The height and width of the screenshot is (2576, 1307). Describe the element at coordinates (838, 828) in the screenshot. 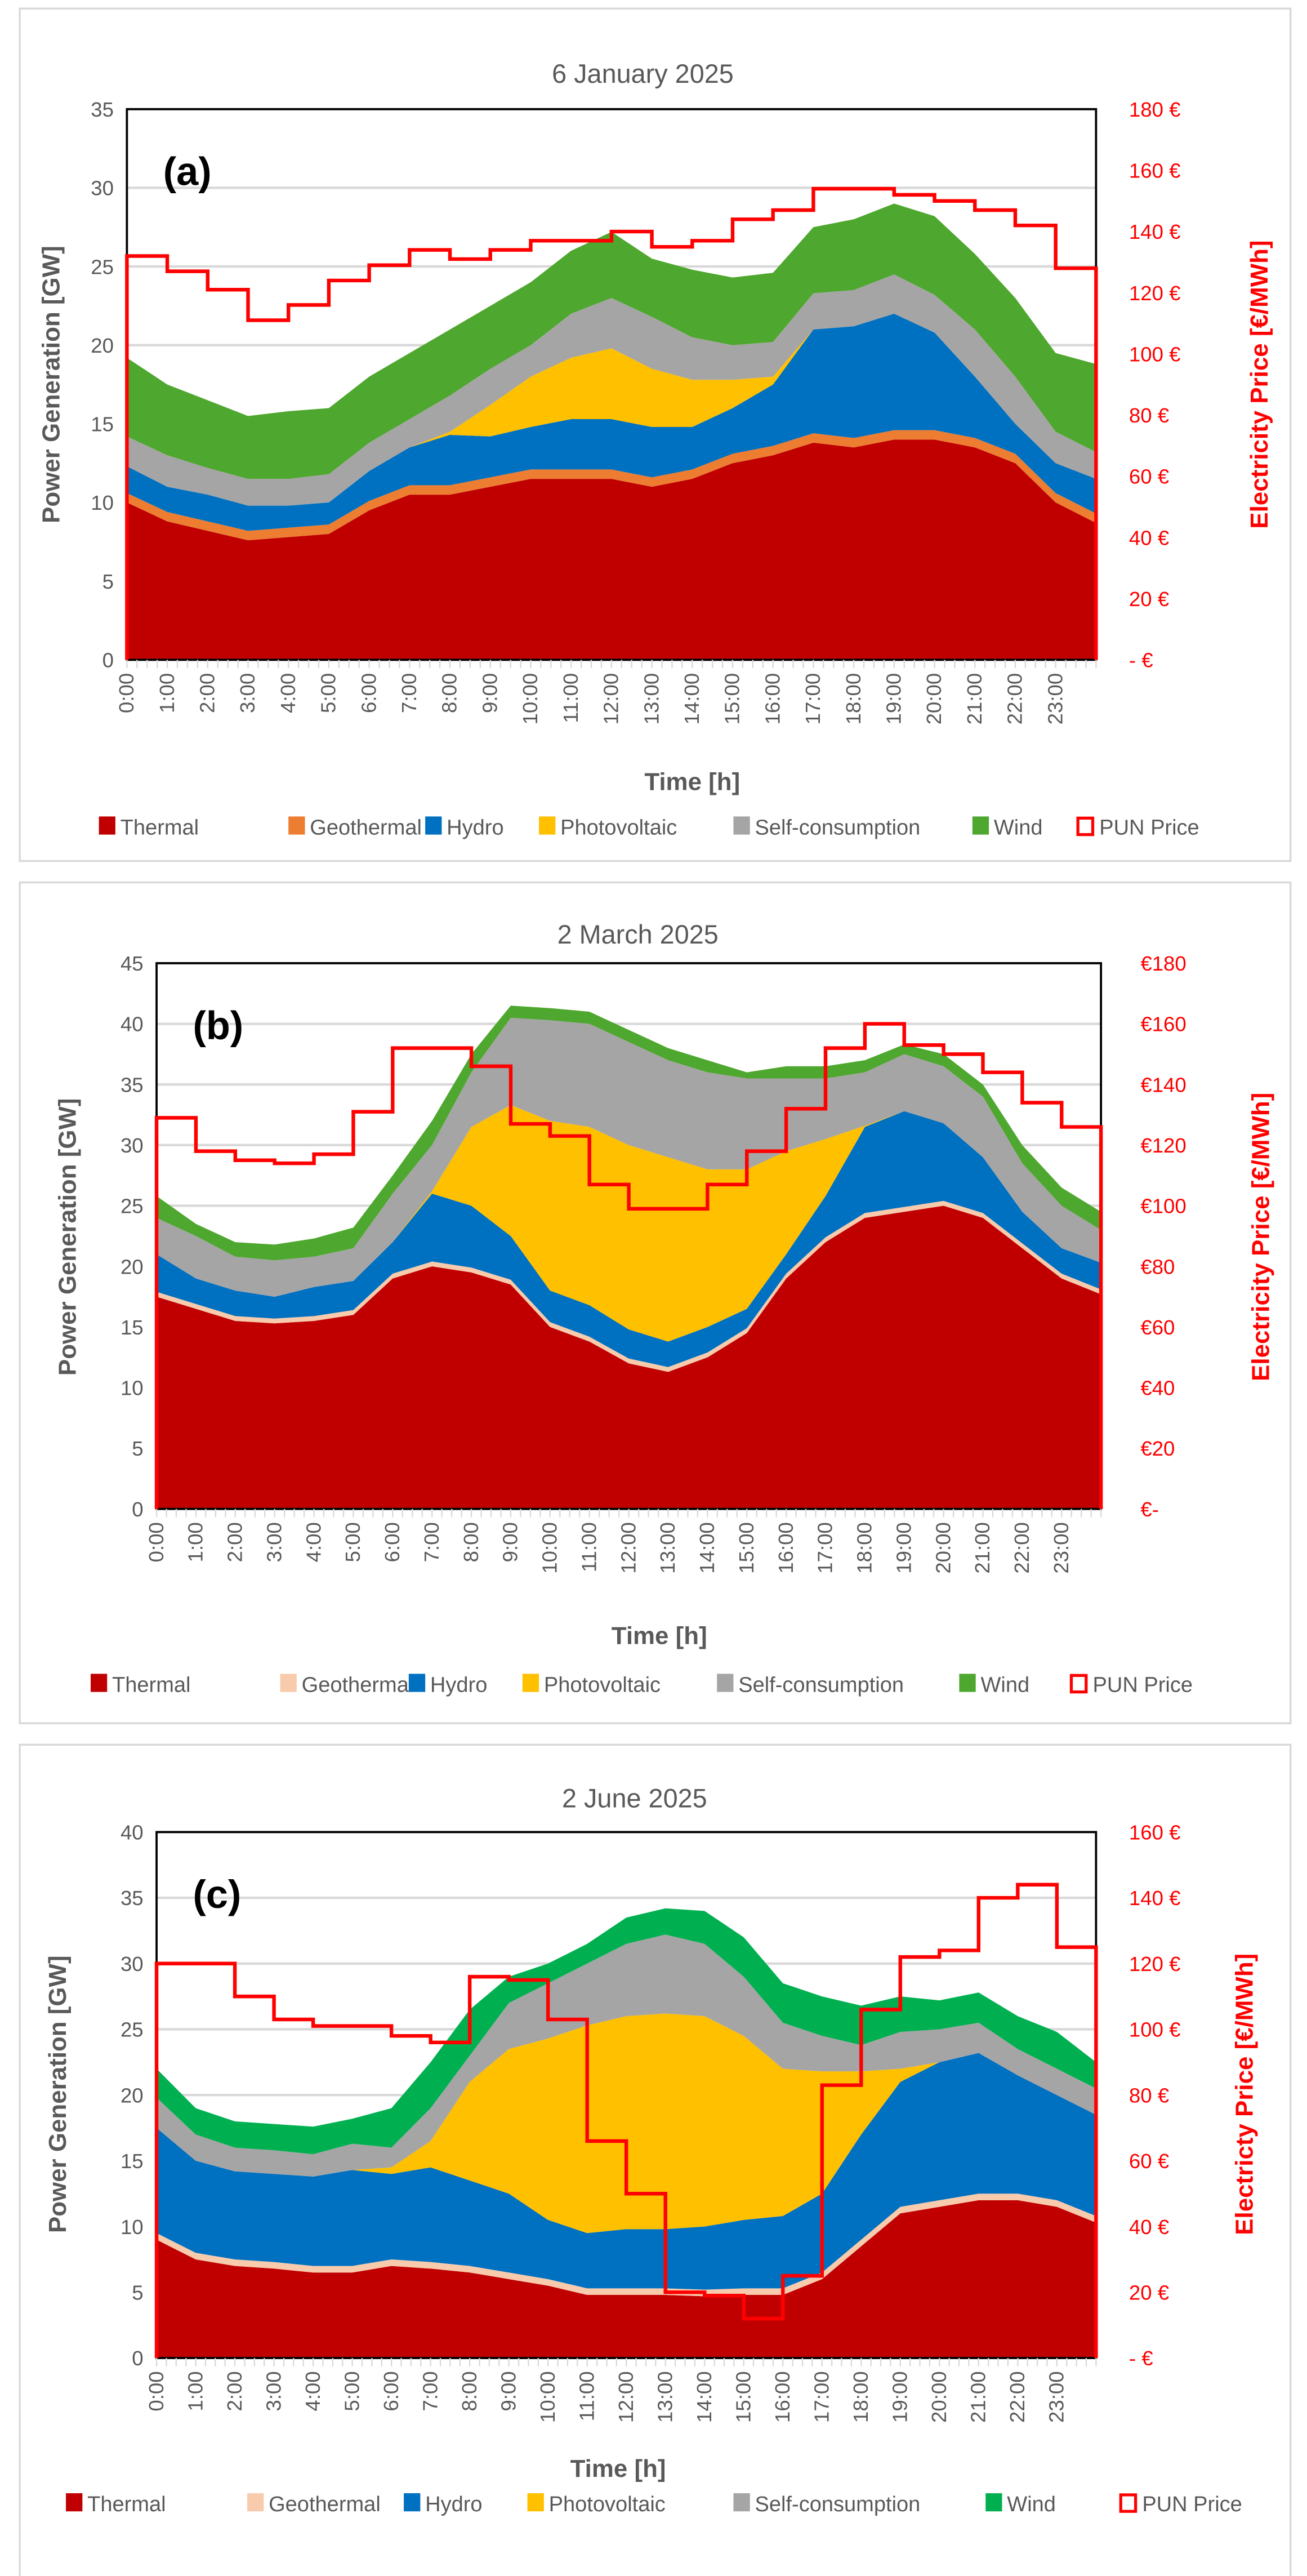

I see `legend-label: Self-consumption` at that location.